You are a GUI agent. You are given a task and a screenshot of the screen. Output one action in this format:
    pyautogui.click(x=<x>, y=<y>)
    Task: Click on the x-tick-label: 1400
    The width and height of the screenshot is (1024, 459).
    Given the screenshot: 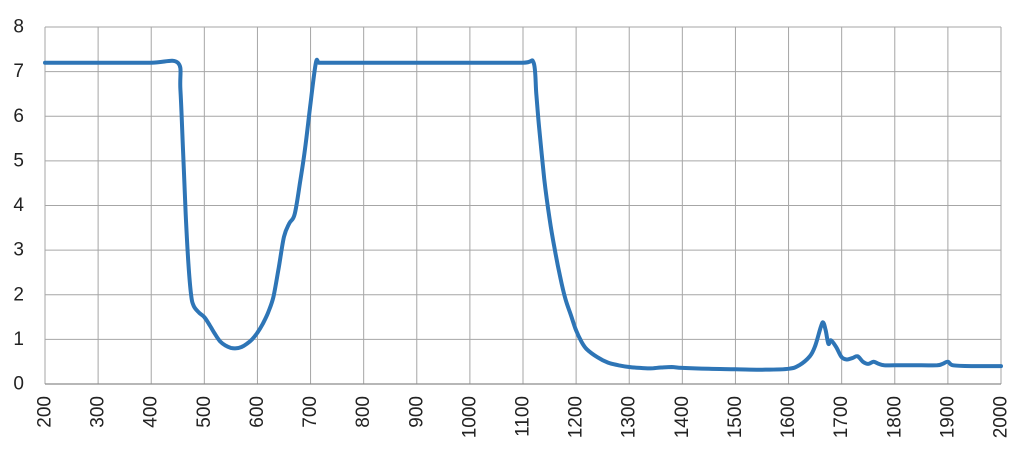 What is the action you would take?
    pyautogui.click(x=682, y=417)
    